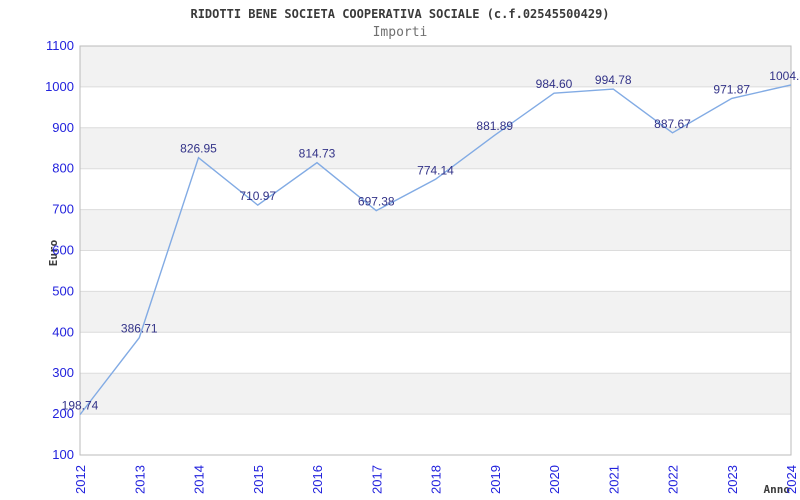 The height and width of the screenshot is (500, 800). What do you see at coordinates (495, 479) in the screenshot?
I see `x-tick-label: 2019` at bounding box center [495, 479].